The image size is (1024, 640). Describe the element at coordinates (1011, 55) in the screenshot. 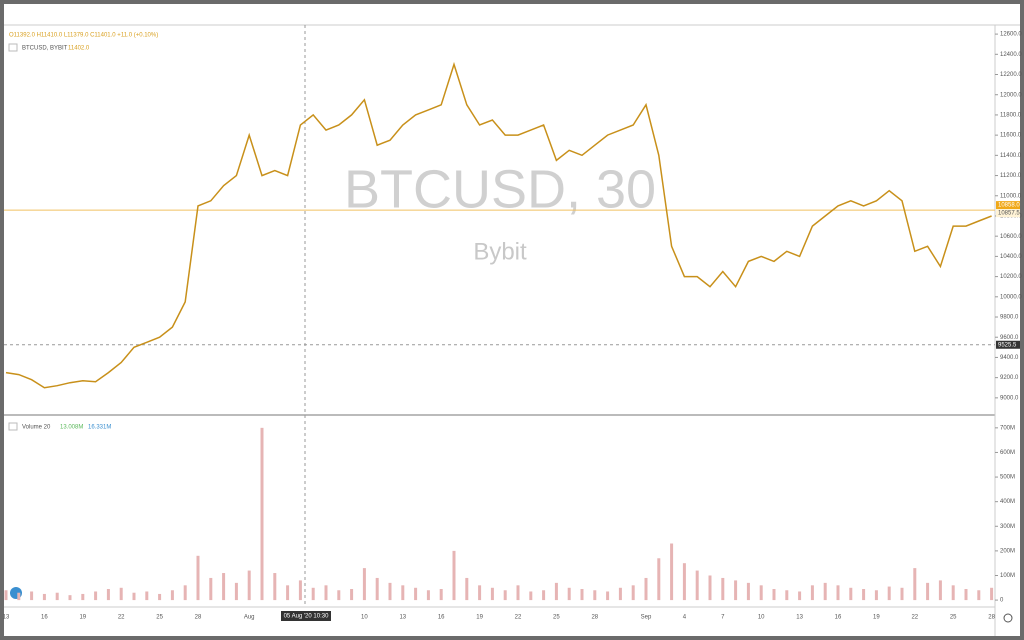

I see `y-tick-label: 12400.0` at that location.